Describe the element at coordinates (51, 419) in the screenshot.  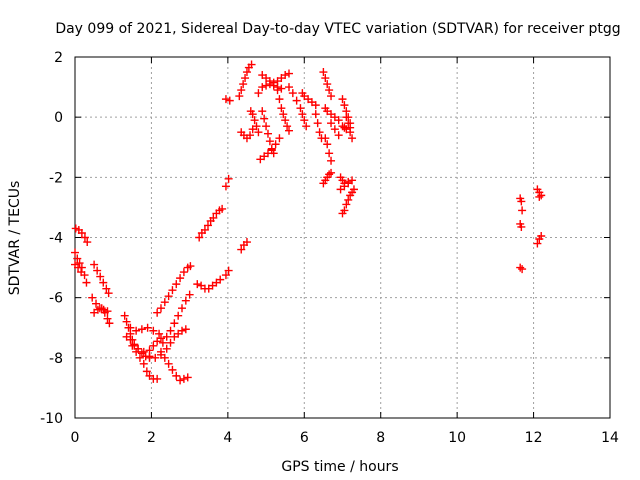
I see `y-tick-label: -10` at that location.